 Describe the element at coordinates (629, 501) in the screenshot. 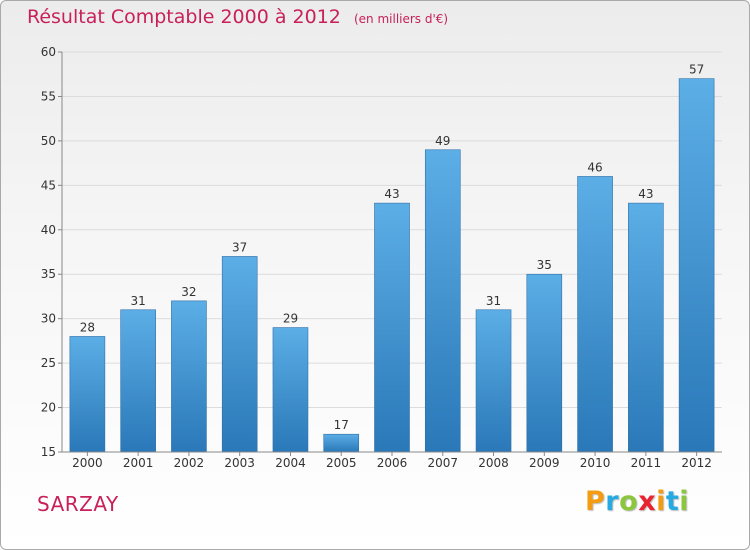

I see `logo-letter: o` at that location.